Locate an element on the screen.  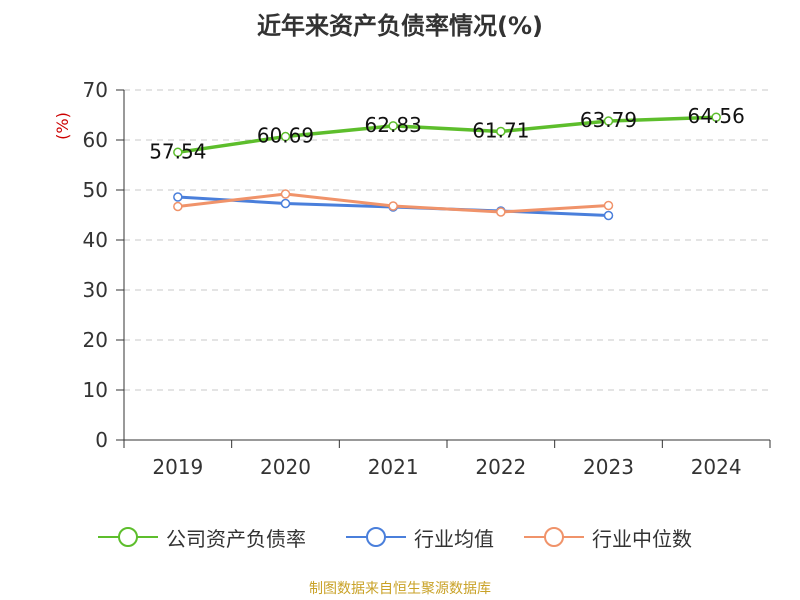
x-tick-label-2021: 2021 is located at coordinates (393, 467).